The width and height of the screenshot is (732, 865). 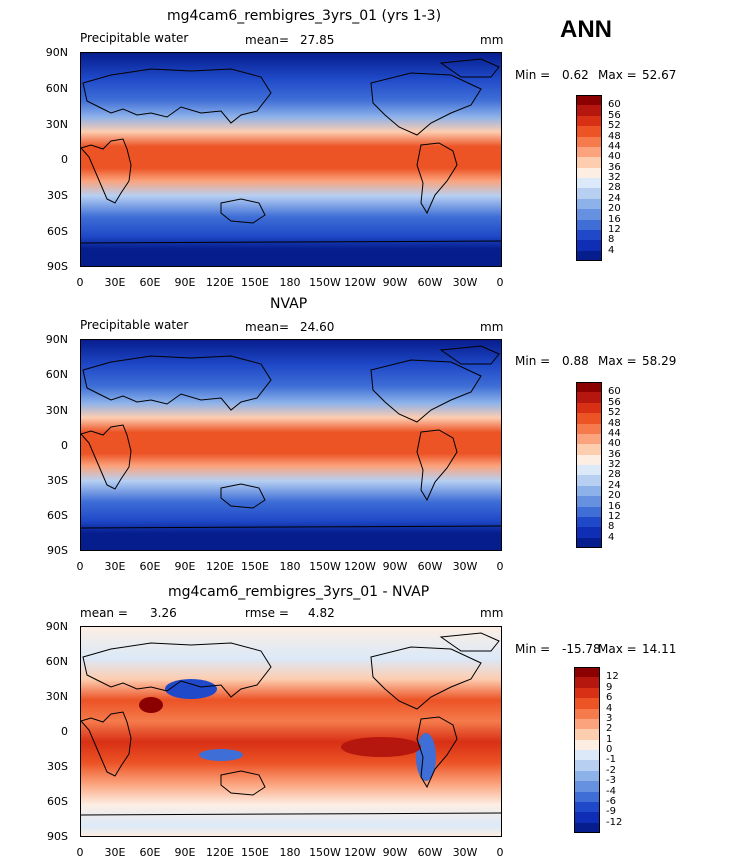 I want to click on colorbar-label: -4, so click(x=611, y=791).